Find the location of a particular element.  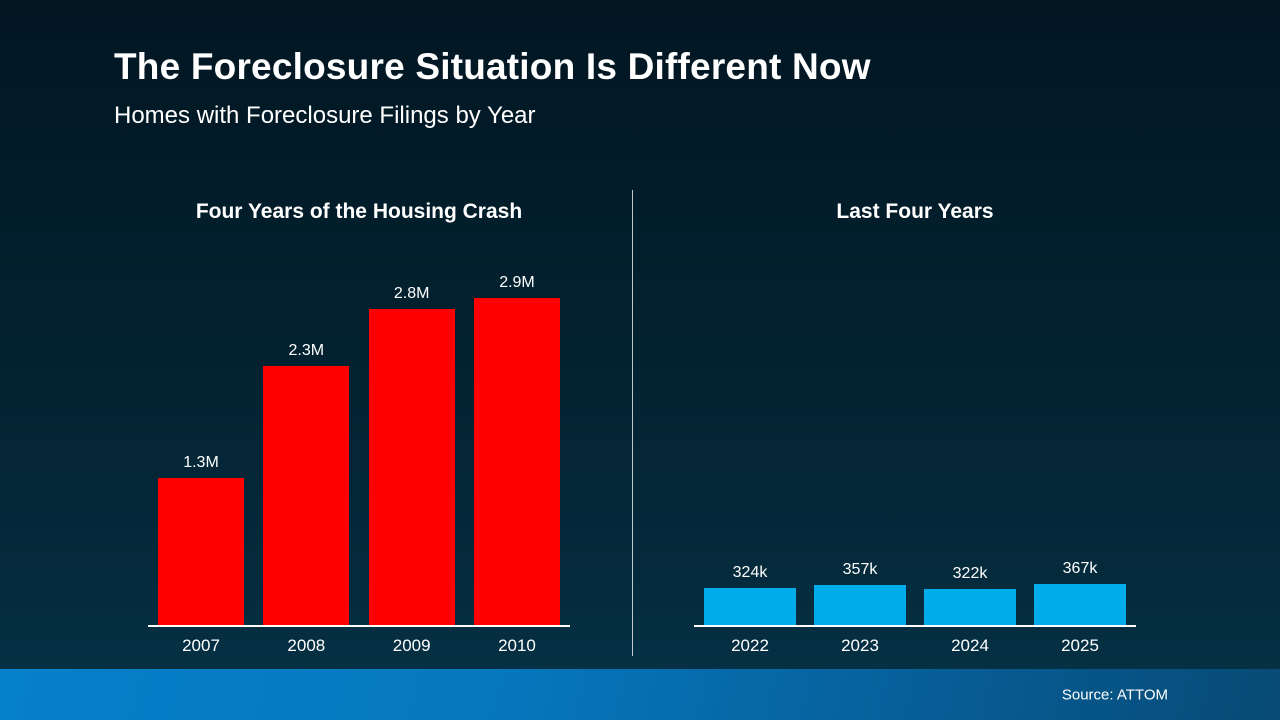

bar-value-label: 322k is located at coordinates (970, 573).